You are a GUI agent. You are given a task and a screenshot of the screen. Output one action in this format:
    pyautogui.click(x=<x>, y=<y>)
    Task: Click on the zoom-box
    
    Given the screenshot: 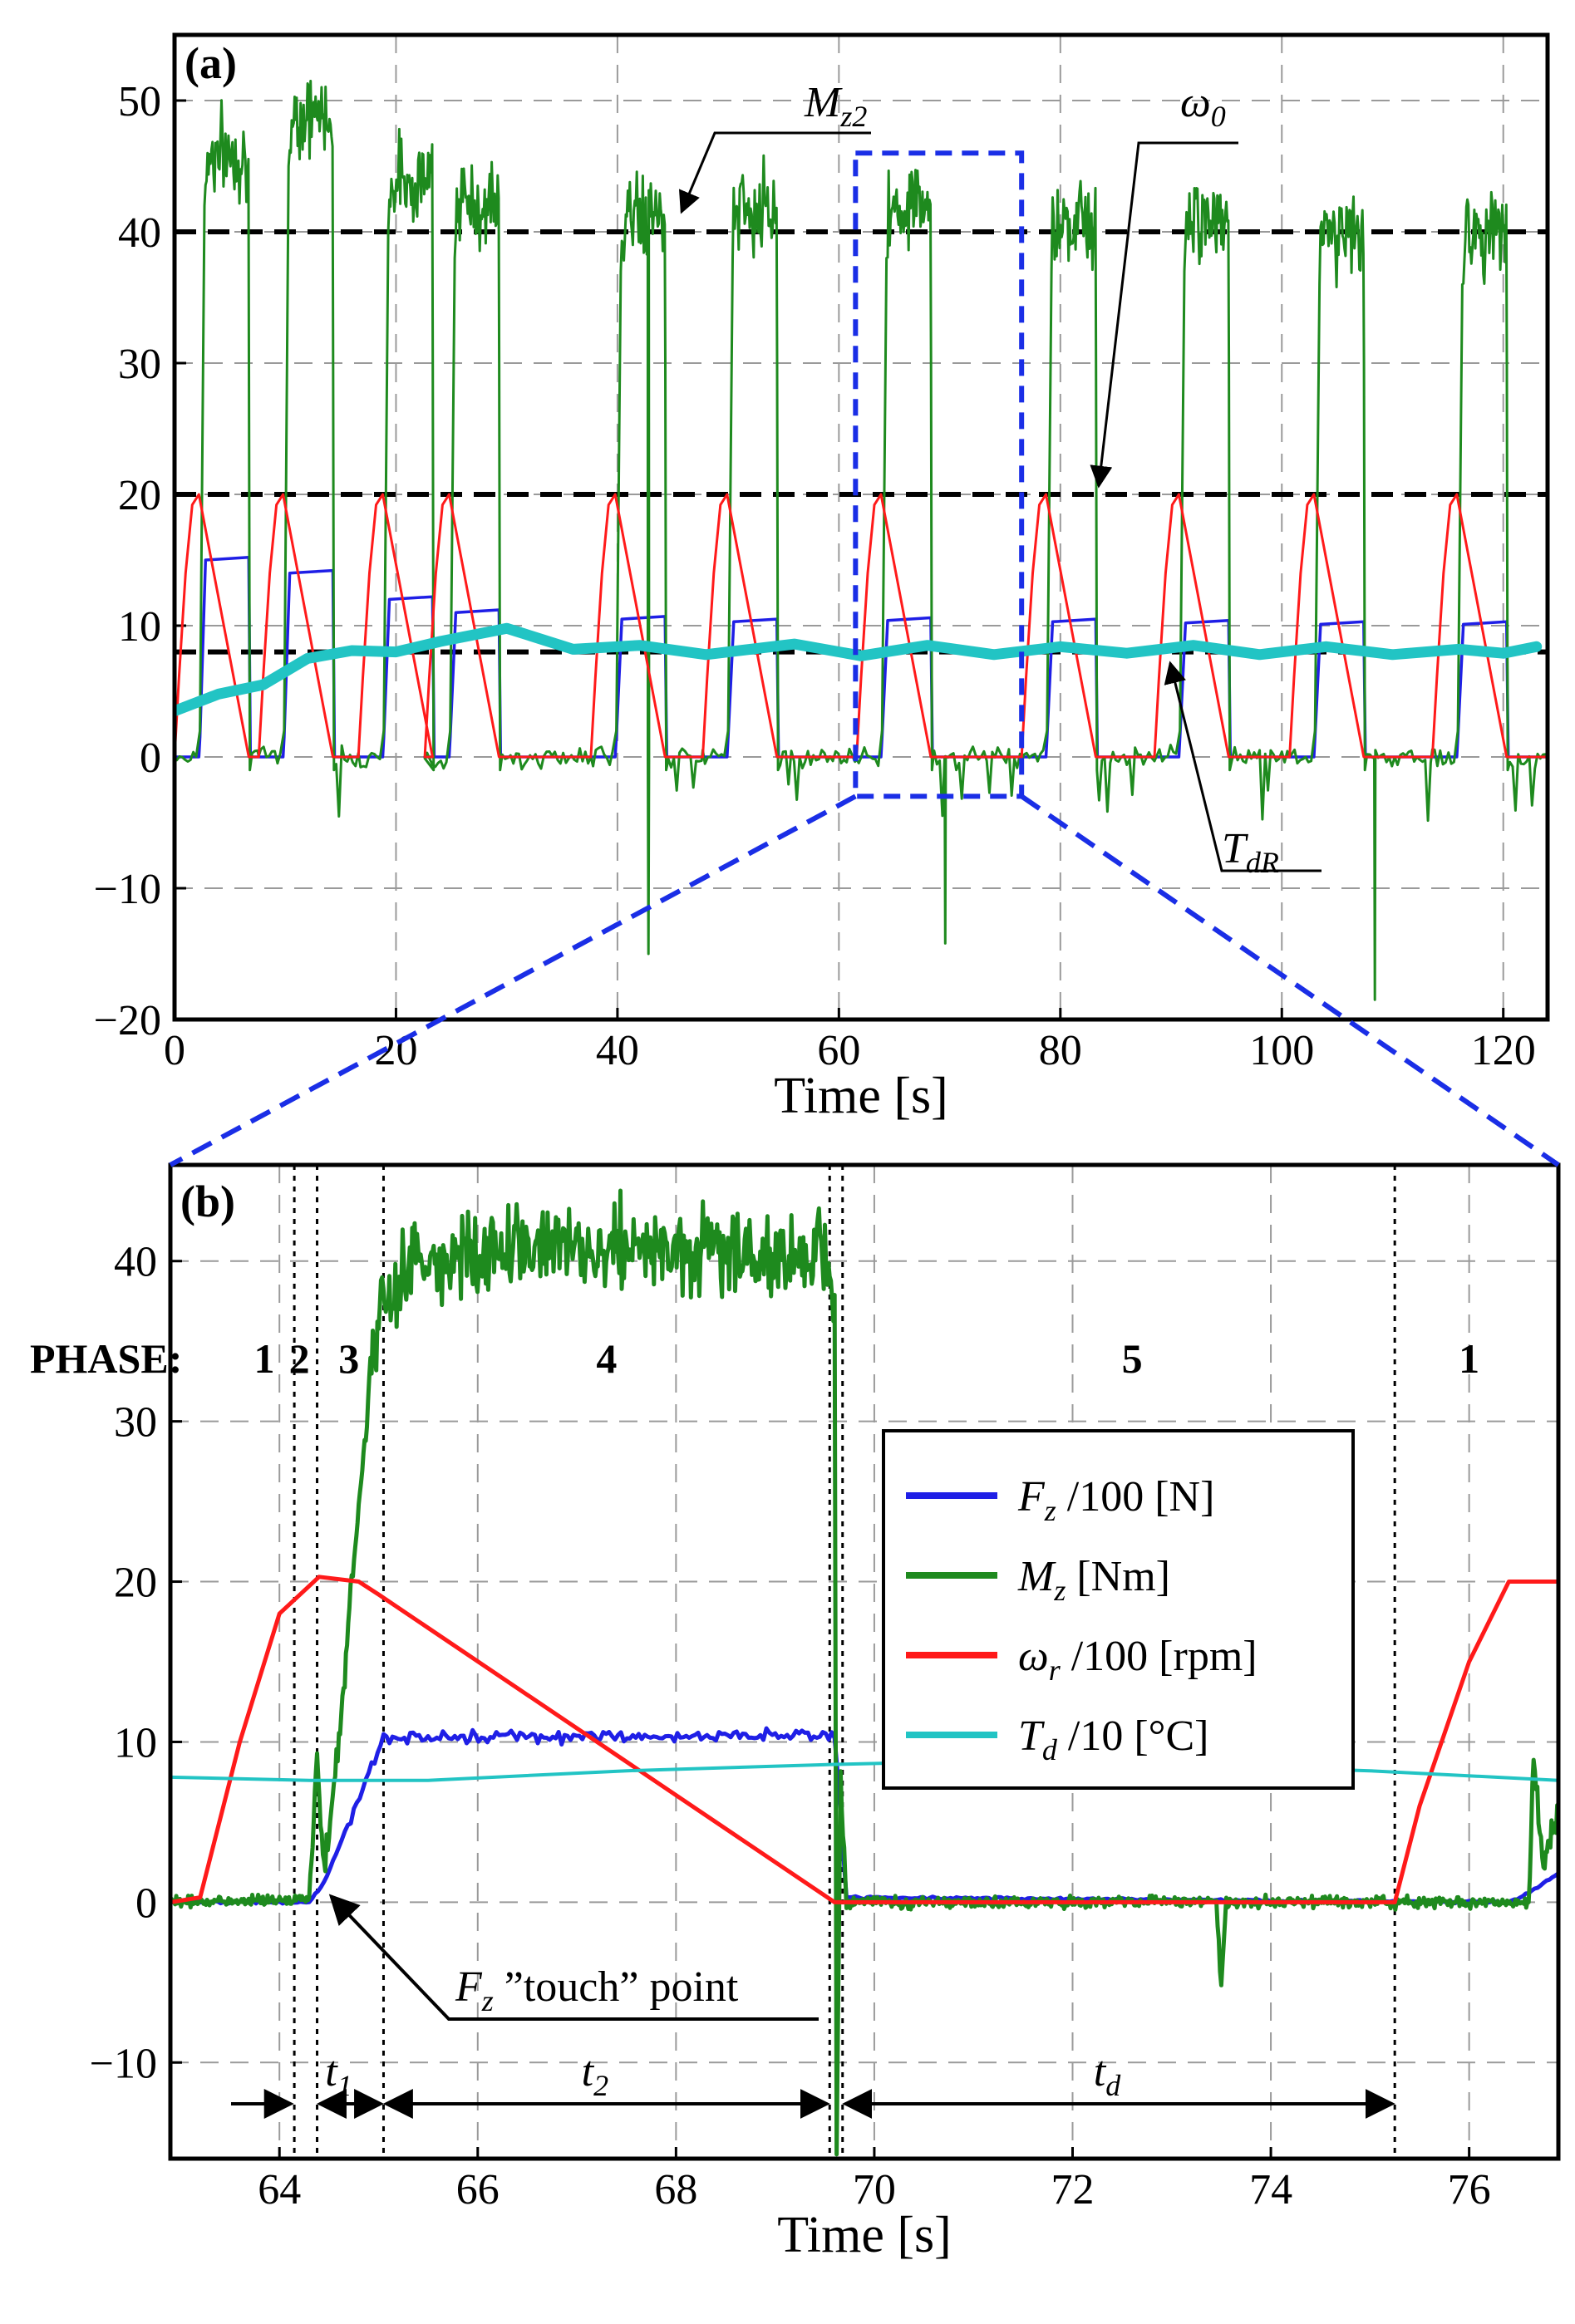 What is the action you would take?
    pyautogui.click(x=939, y=474)
    